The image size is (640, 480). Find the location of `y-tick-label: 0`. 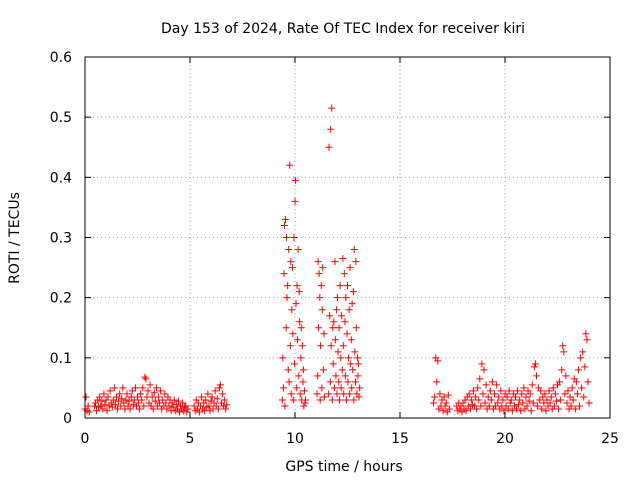

y-tick-label: 0 is located at coordinates (67, 419).